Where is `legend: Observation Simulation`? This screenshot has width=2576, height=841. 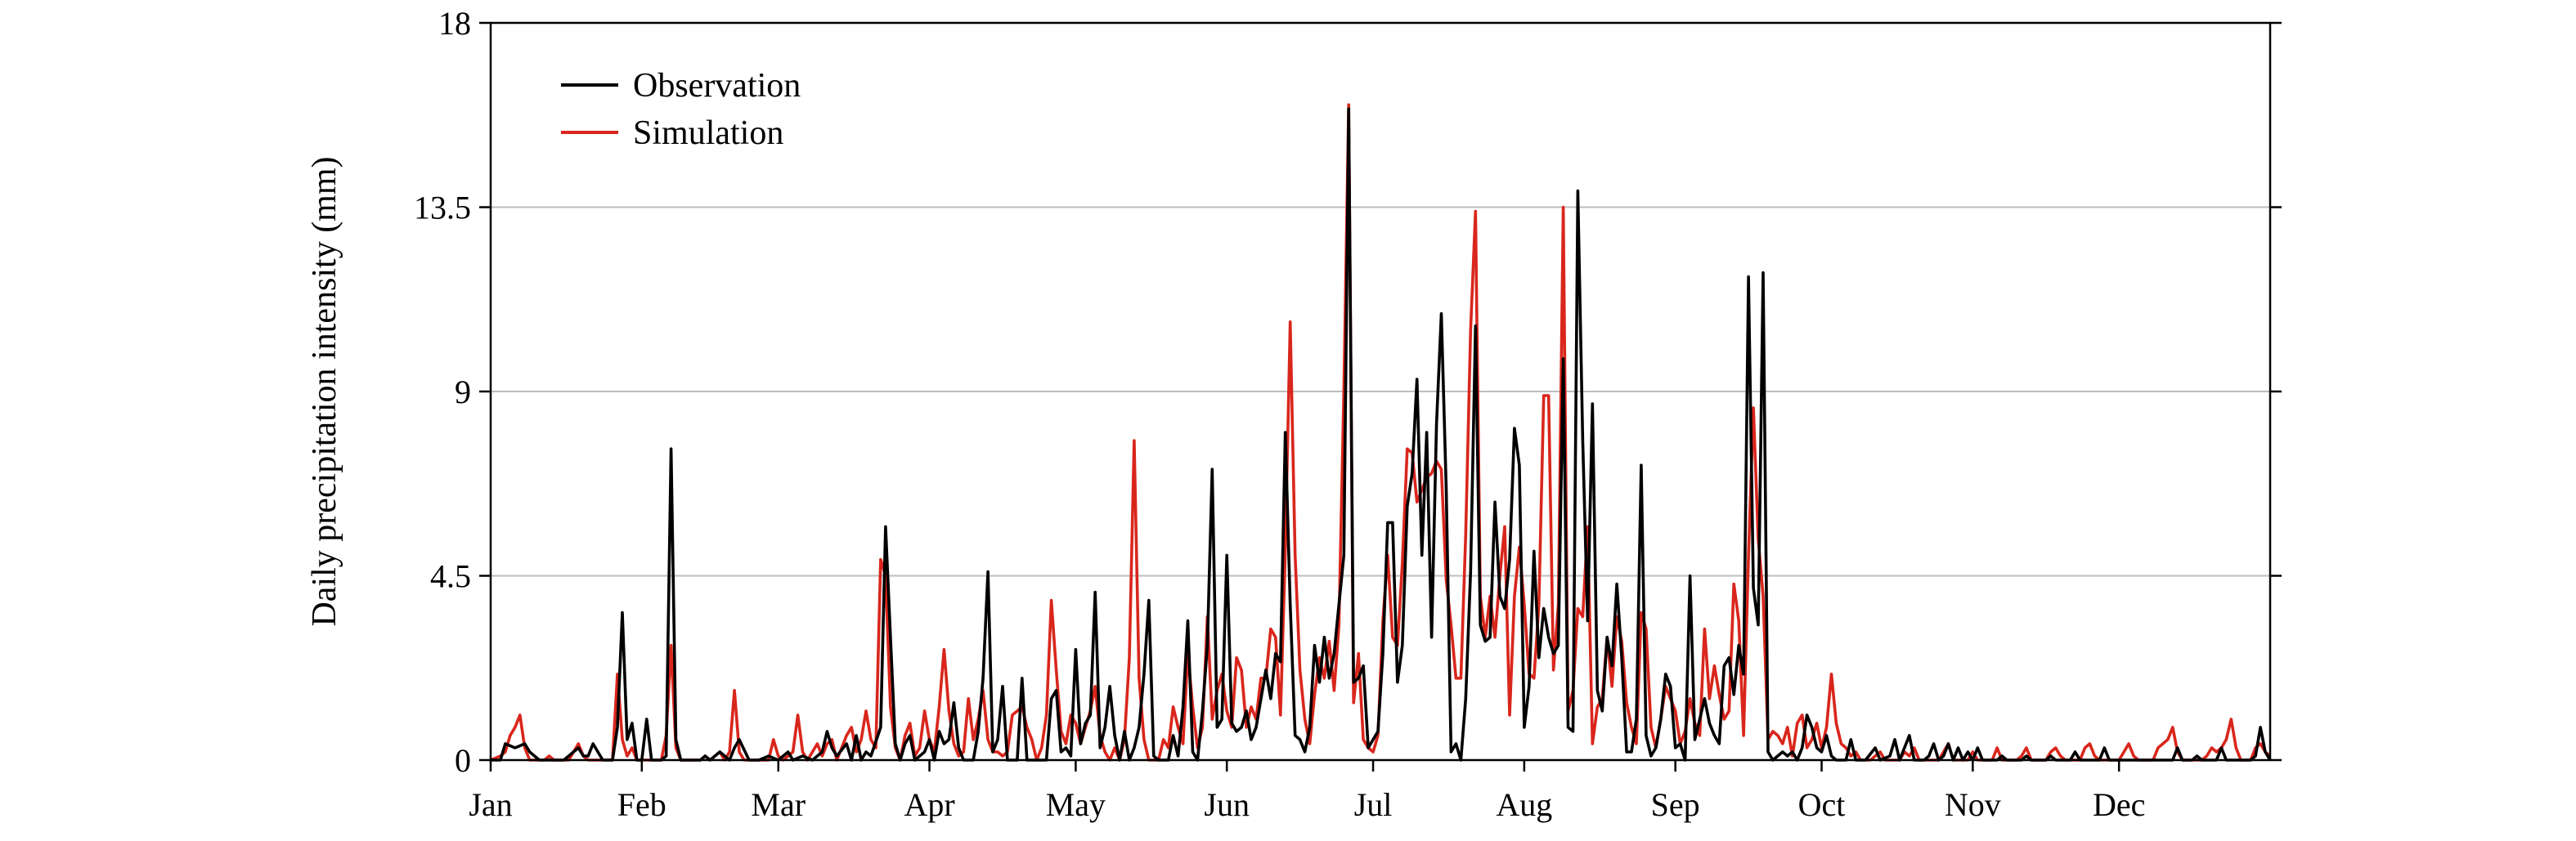 legend: Observation Simulation is located at coordinates (681, 110).